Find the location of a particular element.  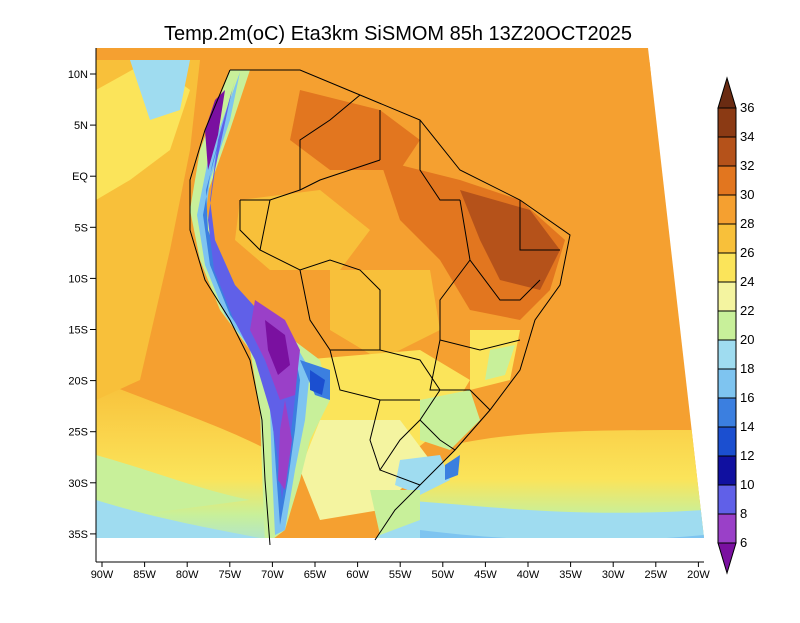

colorbar-label: 16 is located at coordinates (747, 397).